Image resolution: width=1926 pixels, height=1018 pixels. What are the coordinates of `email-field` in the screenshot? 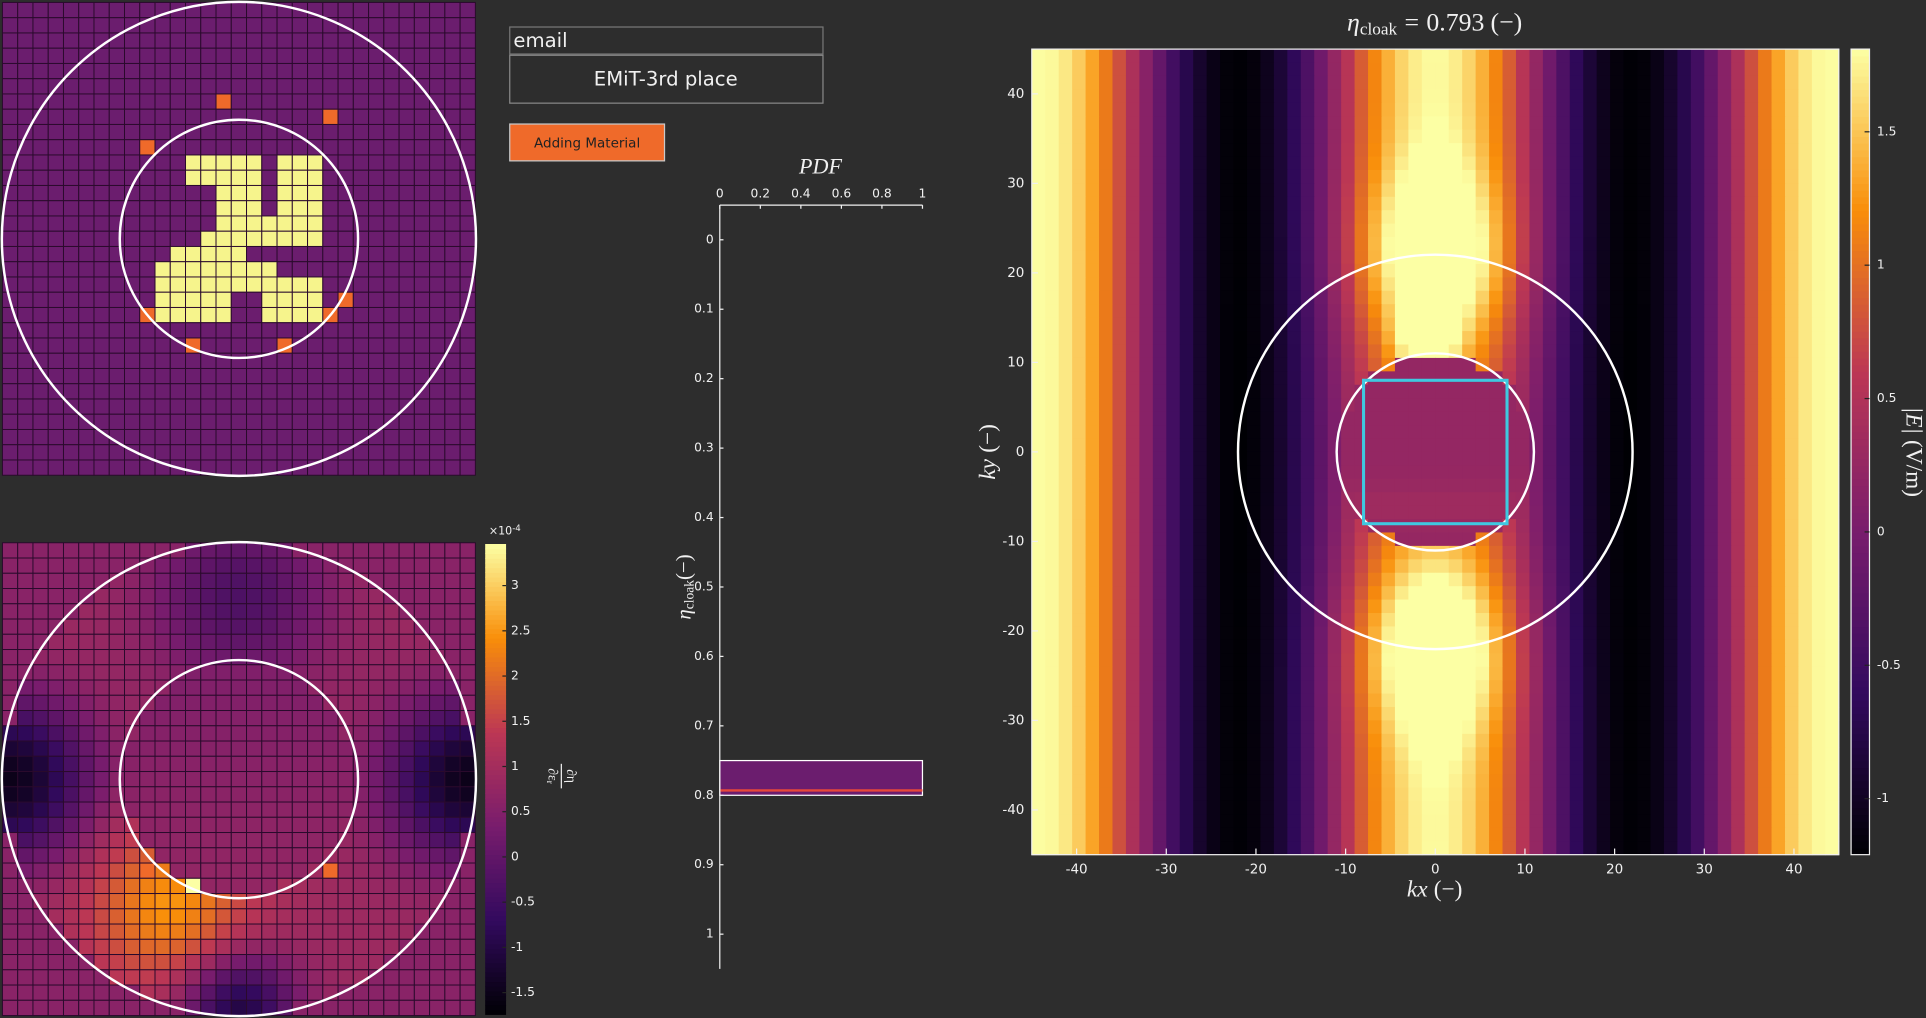 It's located at (666, 40).